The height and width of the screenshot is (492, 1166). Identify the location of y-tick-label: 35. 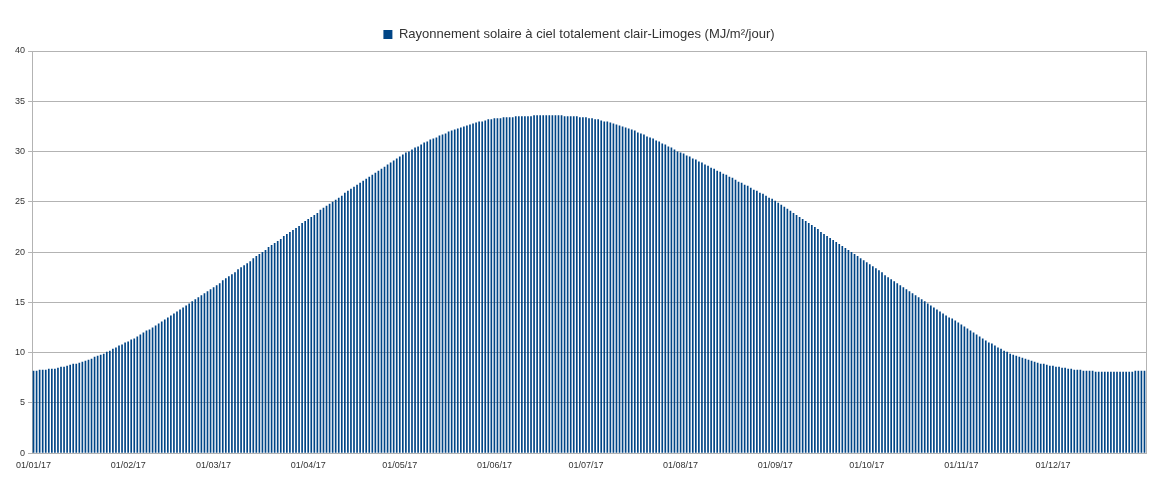
(20, 100).